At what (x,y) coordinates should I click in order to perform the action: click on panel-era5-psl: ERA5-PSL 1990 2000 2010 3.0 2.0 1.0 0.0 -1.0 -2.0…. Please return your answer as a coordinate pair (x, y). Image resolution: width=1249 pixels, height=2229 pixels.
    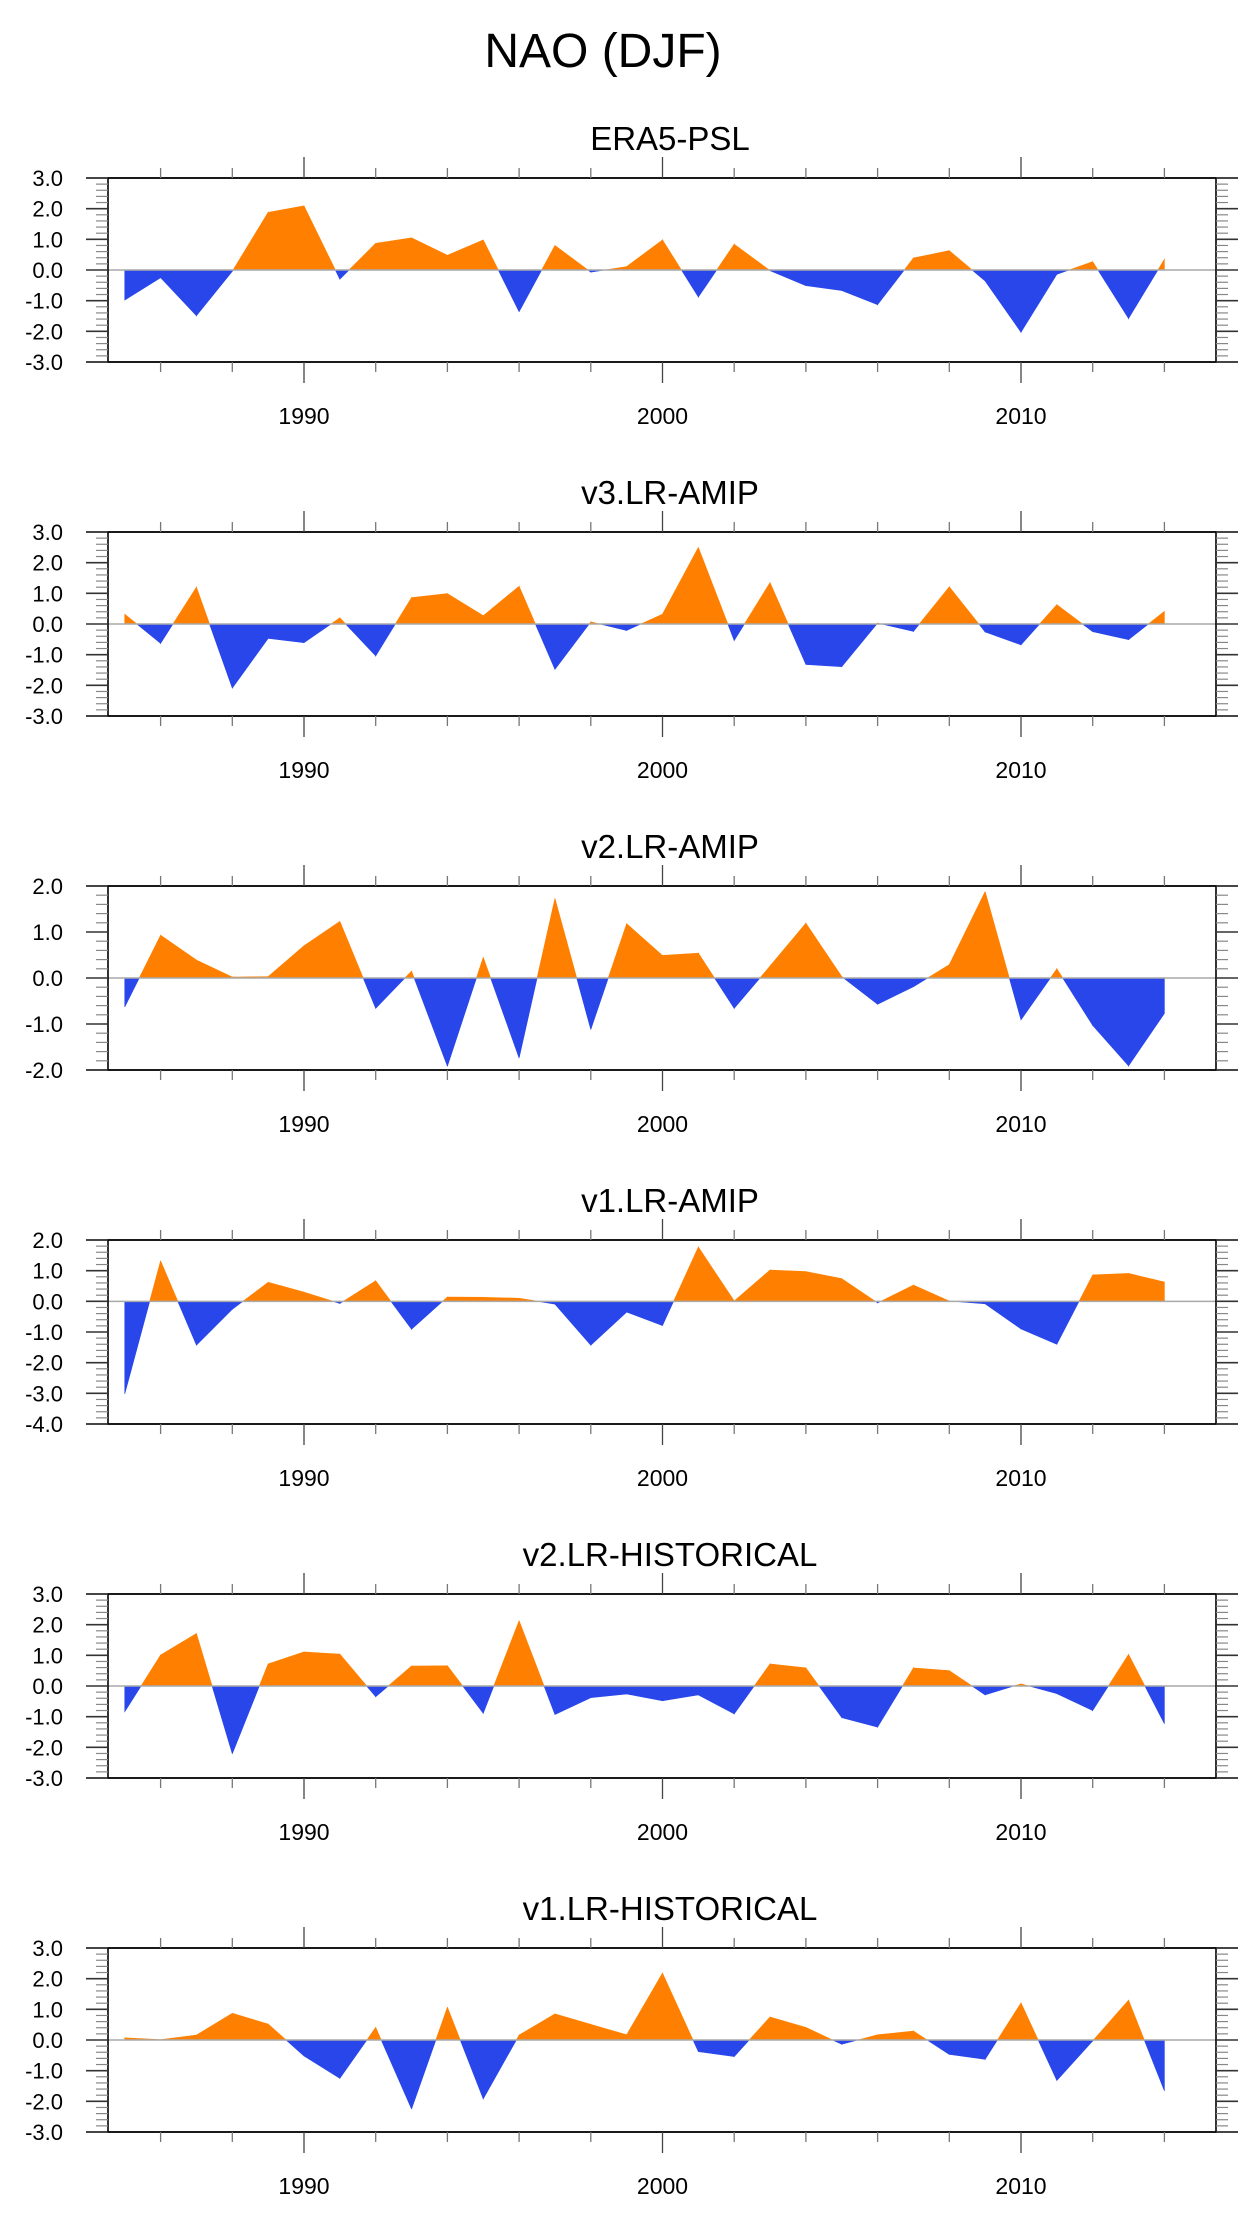
    Looking at the image, I should click on (631, 274).